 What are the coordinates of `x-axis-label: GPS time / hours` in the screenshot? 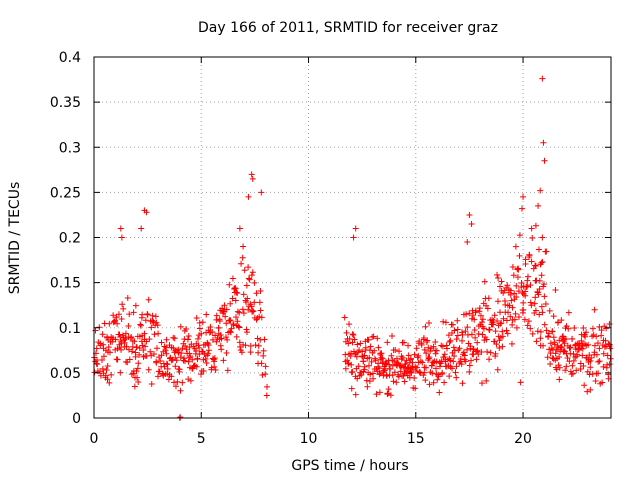 It's located at (349, 466).